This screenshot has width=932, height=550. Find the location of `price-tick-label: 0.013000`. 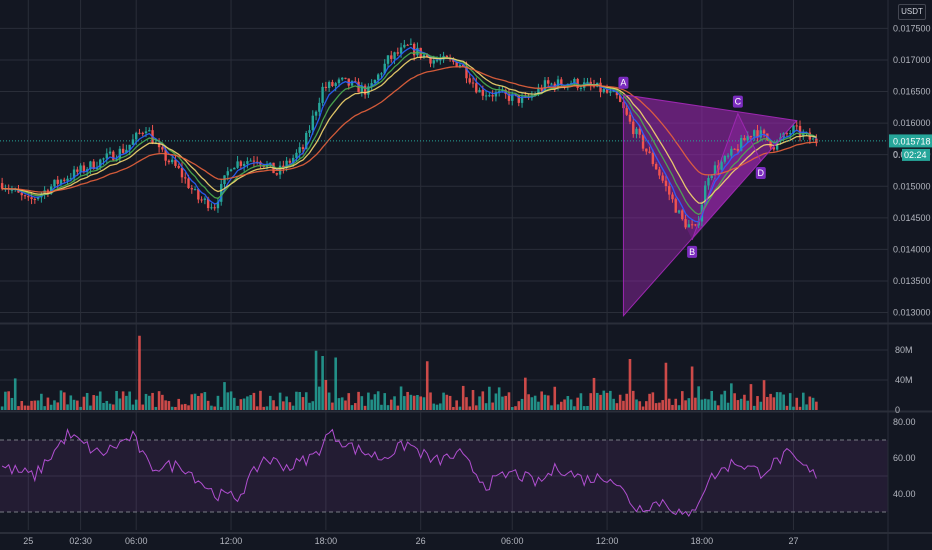

price-tick-label: 0.013000 is located at coordinates (912, 313).